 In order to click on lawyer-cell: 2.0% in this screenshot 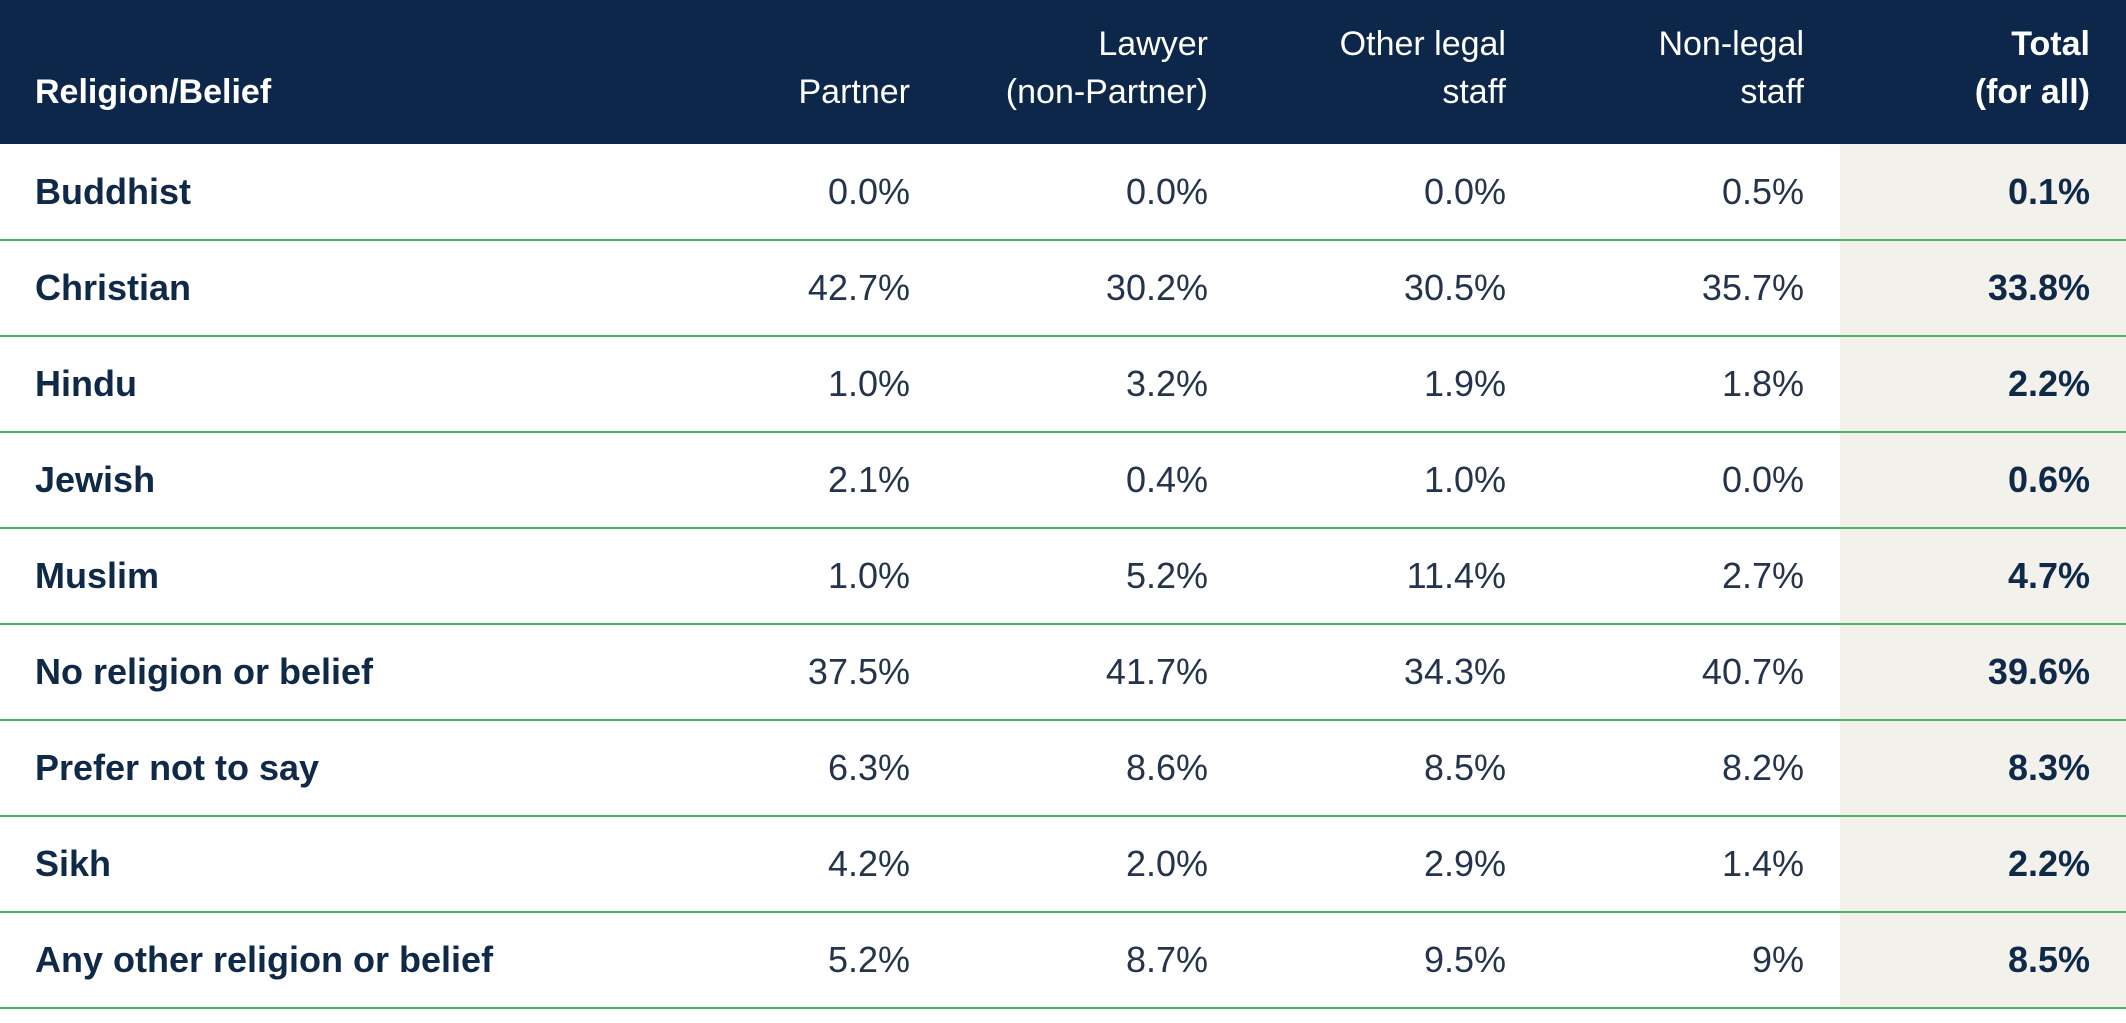, I will do `click(1095, 864)`.